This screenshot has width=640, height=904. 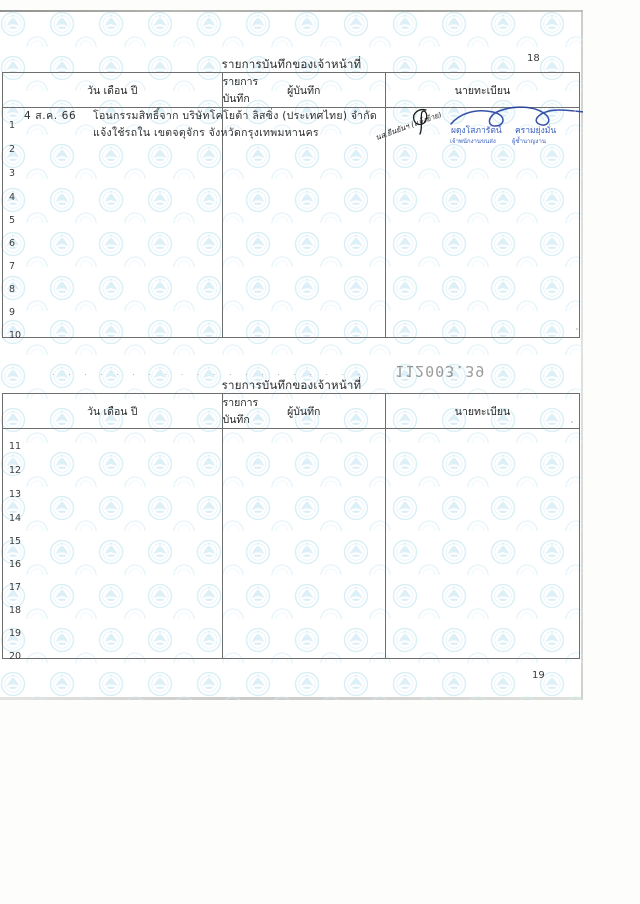 I want to click on row-number-list-lower: 11 12 13 14 15 16 17 18 19 20, so click(x=112, y=545).